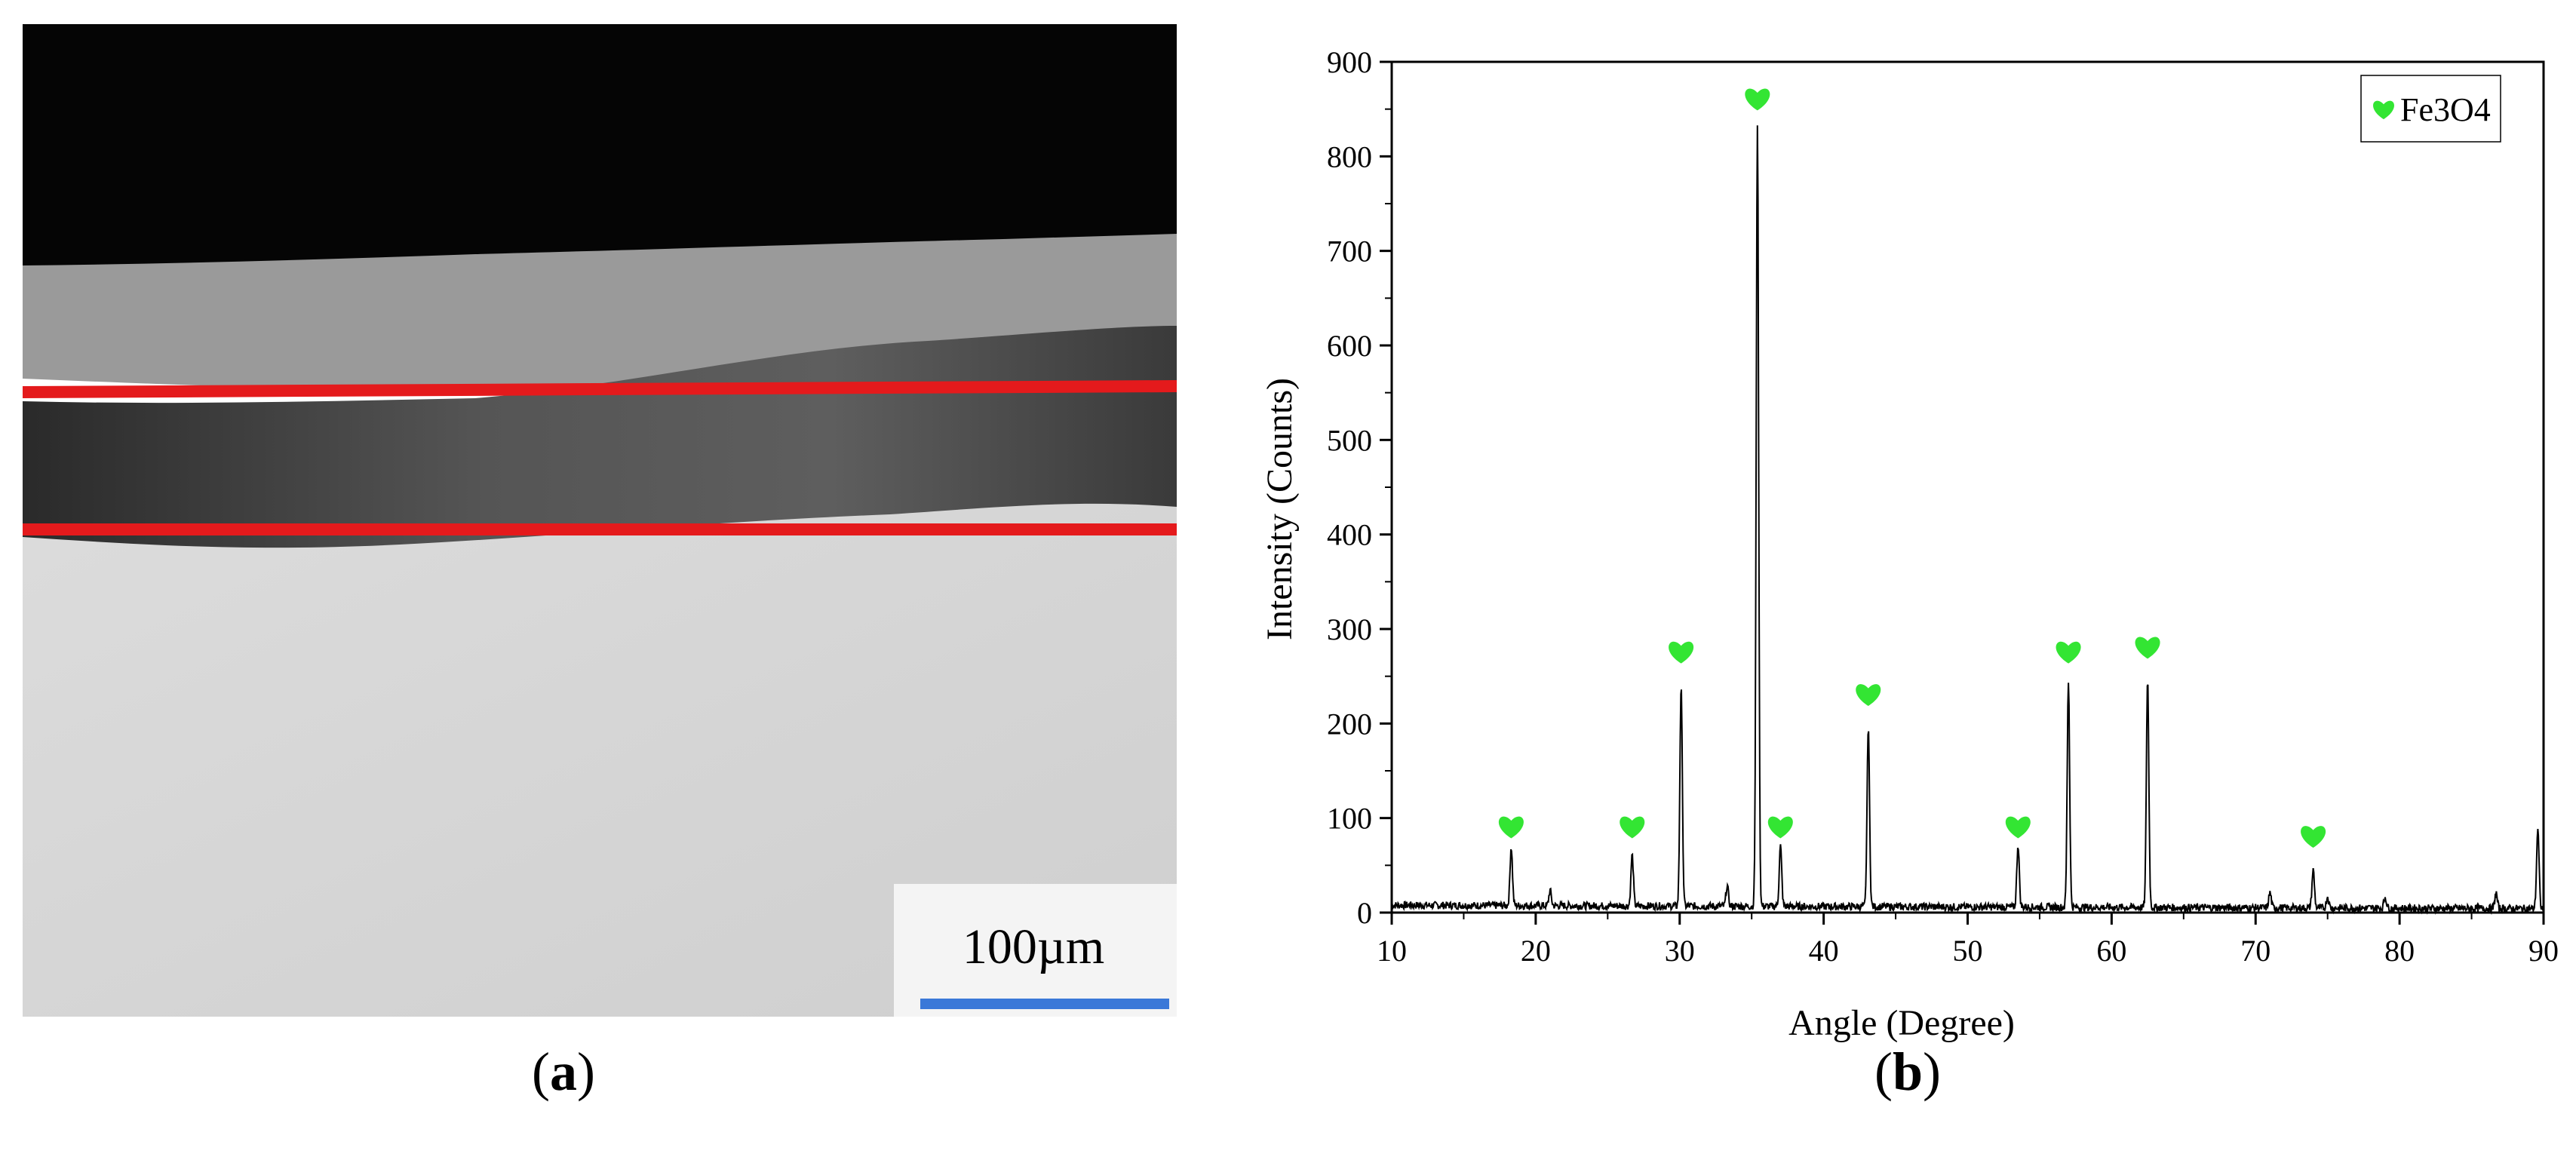  What do you see at coordinates (1349, 62) in the screenshot?
I see `y-tick-label: 900` at bounding box center [1349, 62].